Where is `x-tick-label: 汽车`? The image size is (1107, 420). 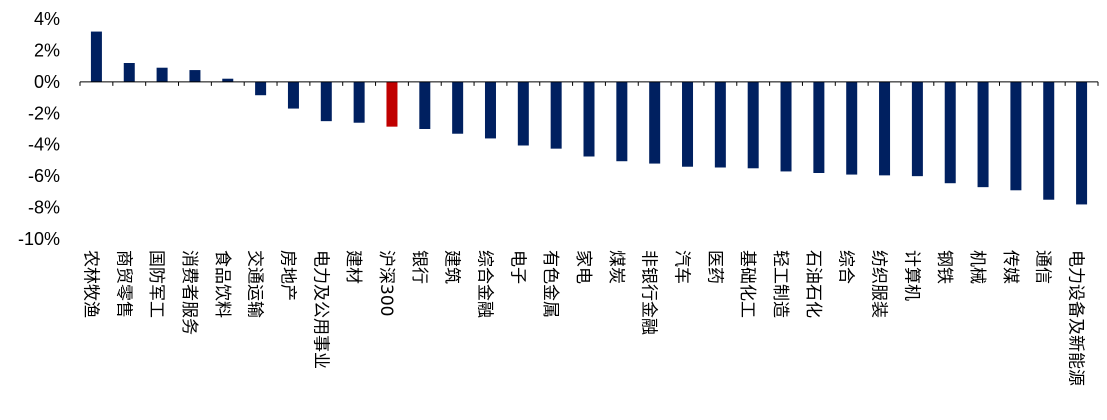 x-tick-label: 汽车 is located at coordinates (682, 267).